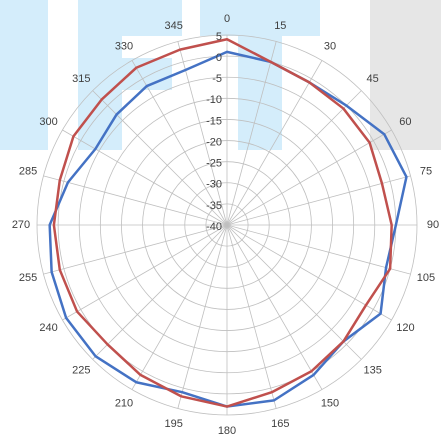  Describe the element at coordinates (28, 278) in the screenshot. I see `theta-tick-label: 255` at that location.